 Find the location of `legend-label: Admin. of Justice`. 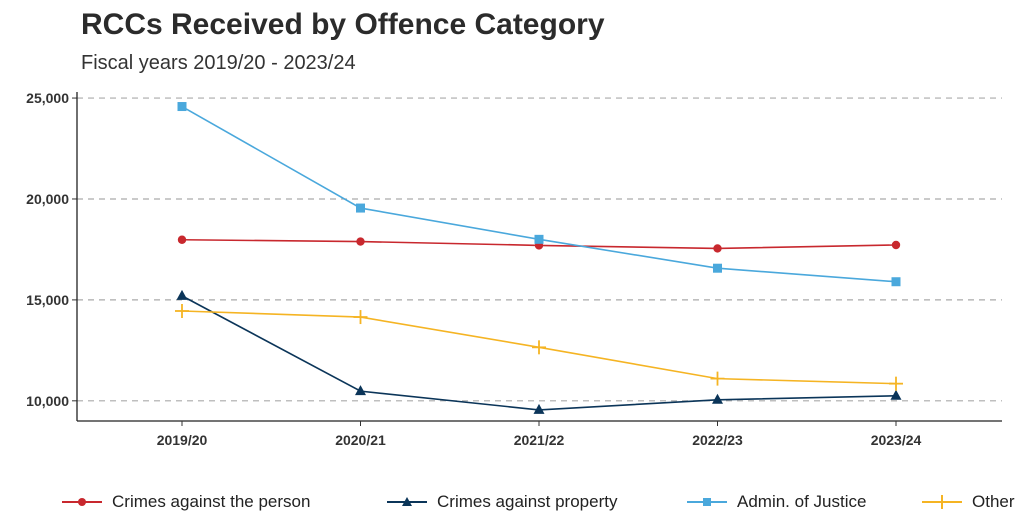

legend-label: Admin. of Justice is located at coordinates (802, 501).